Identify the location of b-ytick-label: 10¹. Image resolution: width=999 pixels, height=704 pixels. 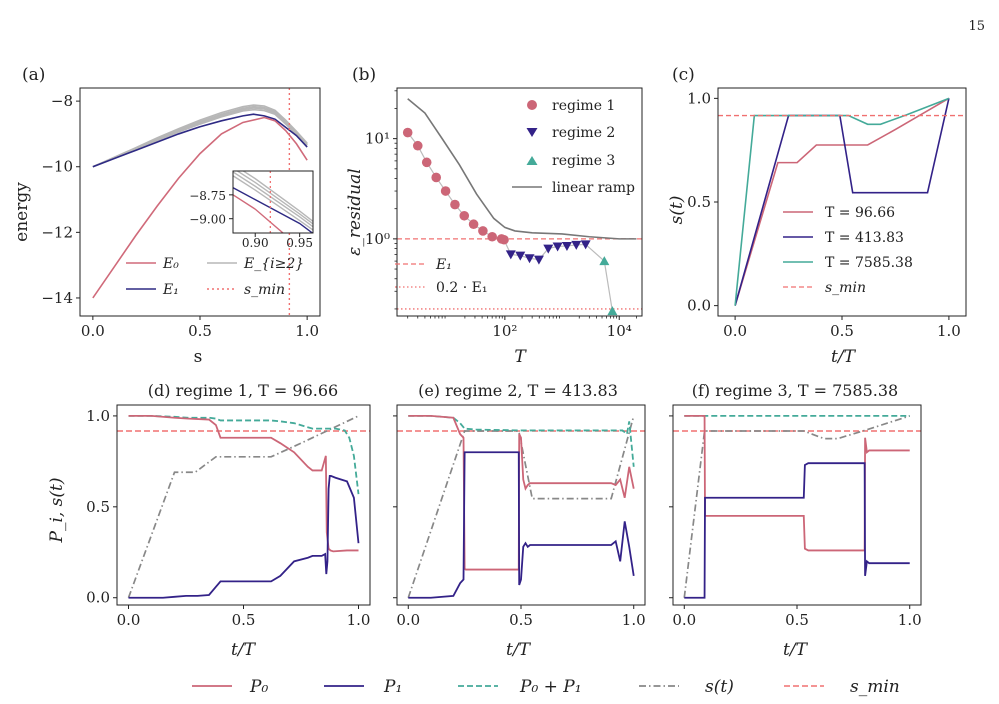
(377, 139).